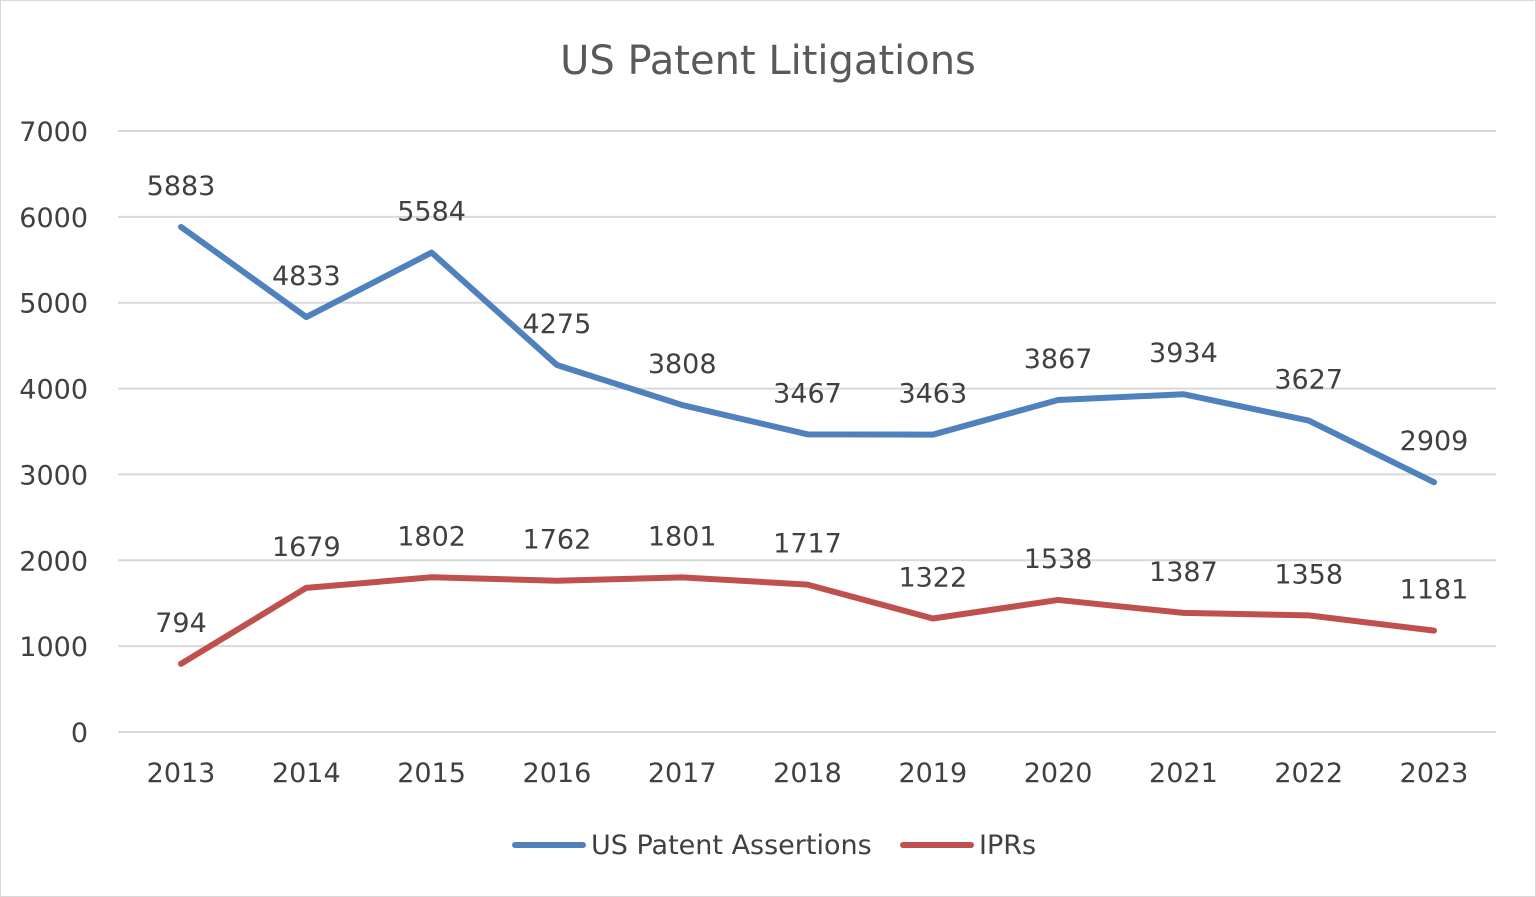 The image size is (1536, 897). Describe the element at coordinates (181, 623) in the screenshot. I see `data-label: 794` at that location.